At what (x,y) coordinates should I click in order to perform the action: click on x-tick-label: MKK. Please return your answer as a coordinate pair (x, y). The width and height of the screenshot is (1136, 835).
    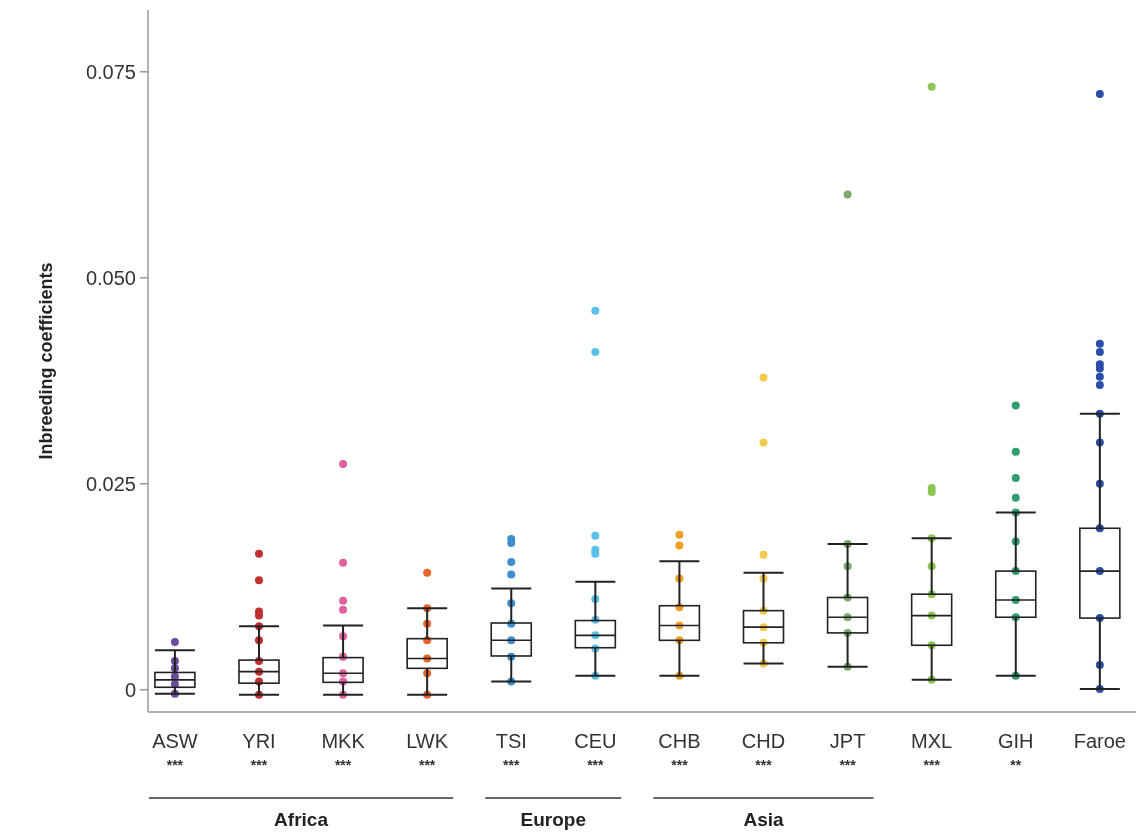
    Looking at the image, I should click on (343, 741).